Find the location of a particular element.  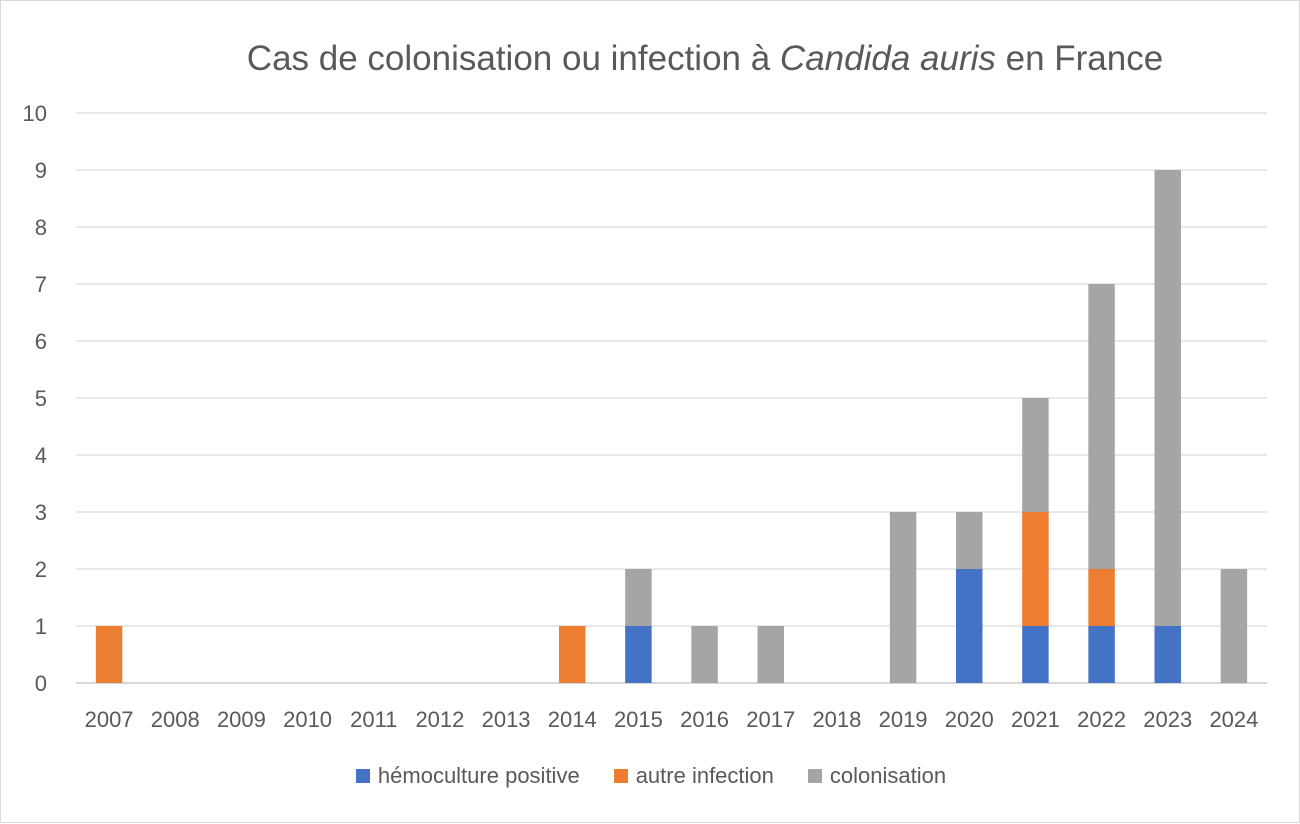

x-tick-label: 2022 is located at coordinates (1101, 719).